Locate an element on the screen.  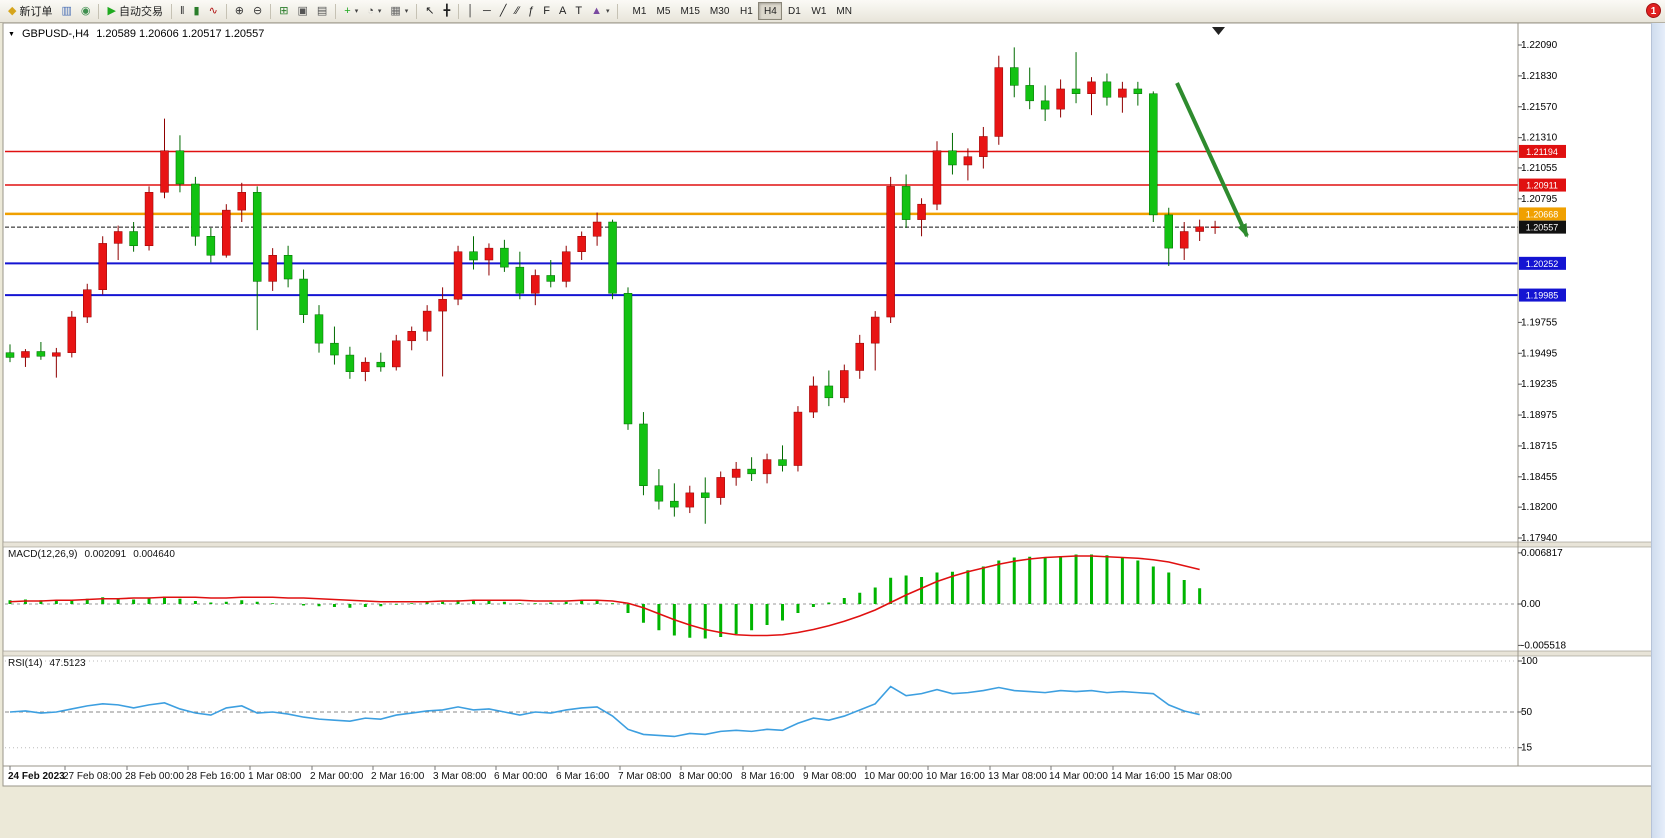
timeframe-h1: H1 is located at coordinates (746, 11).